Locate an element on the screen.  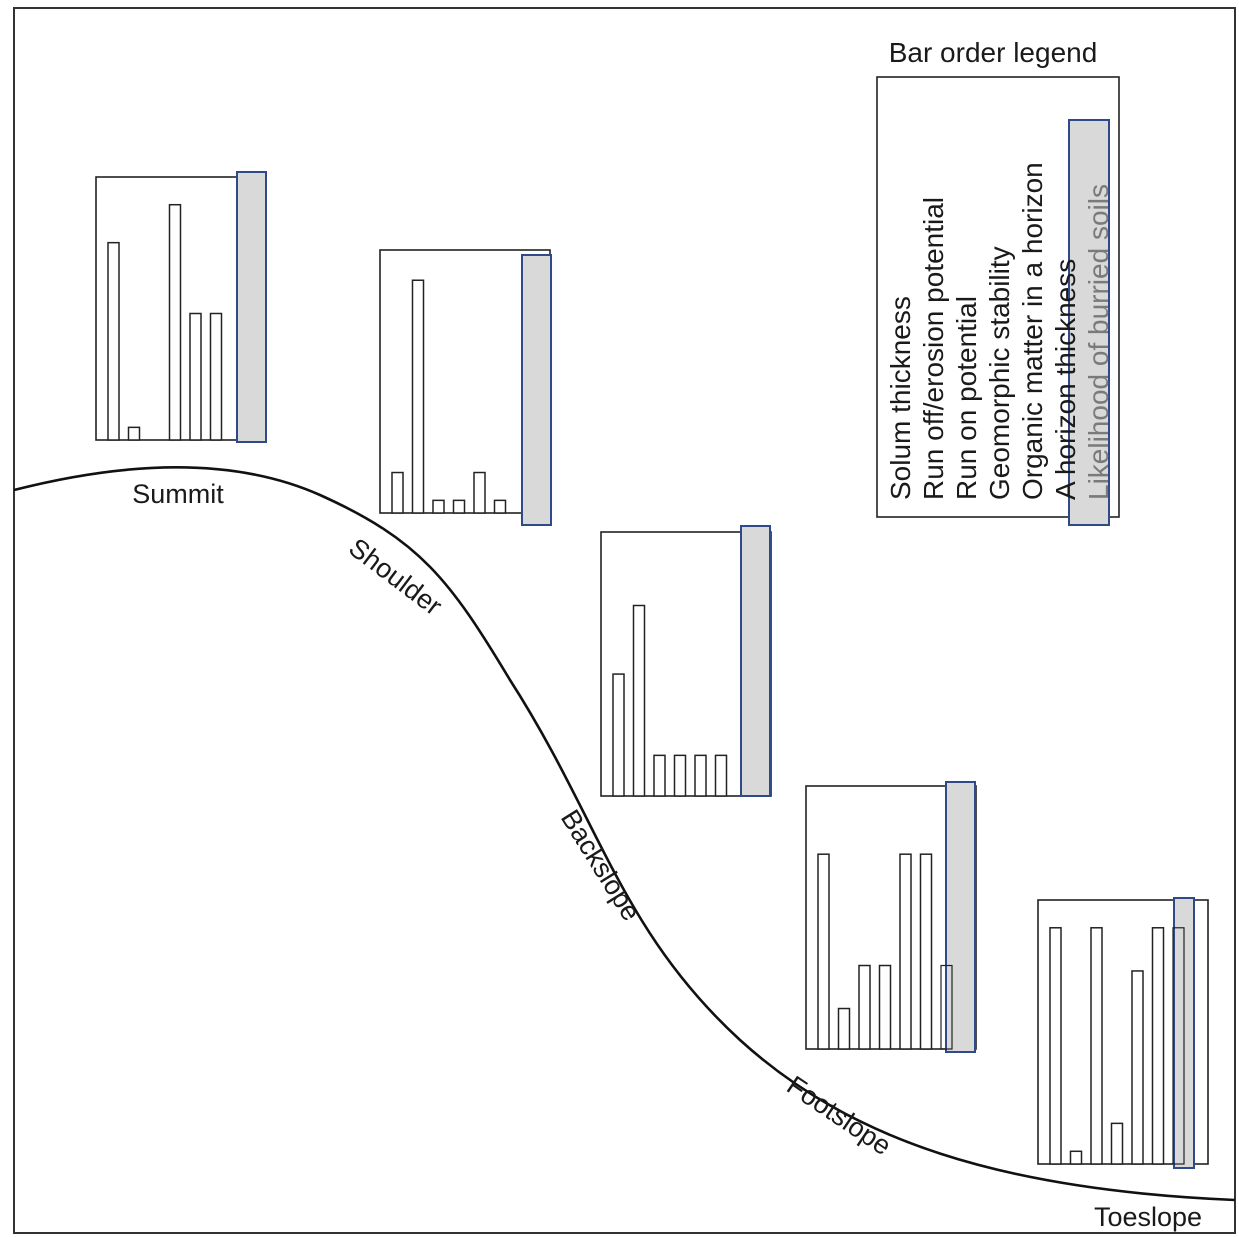
legend-highlight-box is located at coordinates (1089, 322).